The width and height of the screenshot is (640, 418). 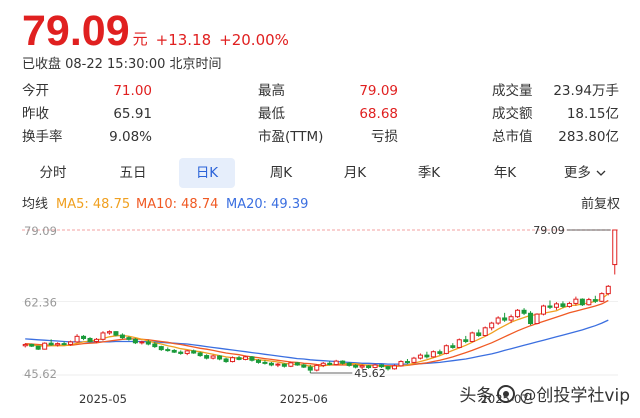 I want to click on stat-label: 换手率, so click(x=42, y=137).